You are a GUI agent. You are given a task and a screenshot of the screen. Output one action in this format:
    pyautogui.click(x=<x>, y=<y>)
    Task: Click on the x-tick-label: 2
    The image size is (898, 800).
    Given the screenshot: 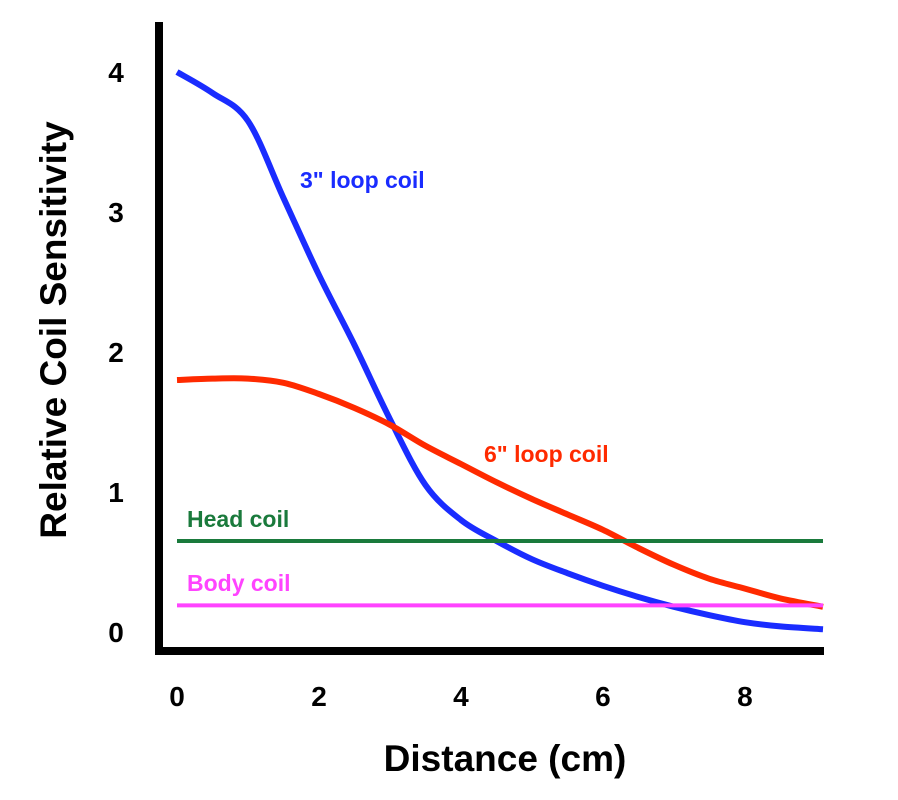 What is the action you would take?
    pyautogui.click(x=319, y=696)
    